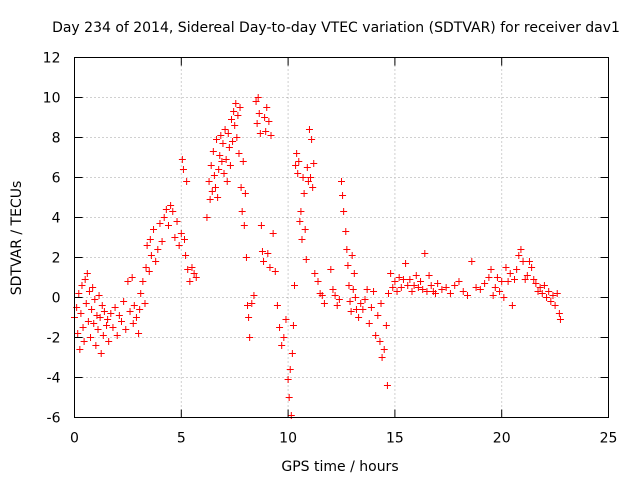 The width and height of the screenshot is (640, 480). I want to click on x-tick-label: 20, so click(502, 439).